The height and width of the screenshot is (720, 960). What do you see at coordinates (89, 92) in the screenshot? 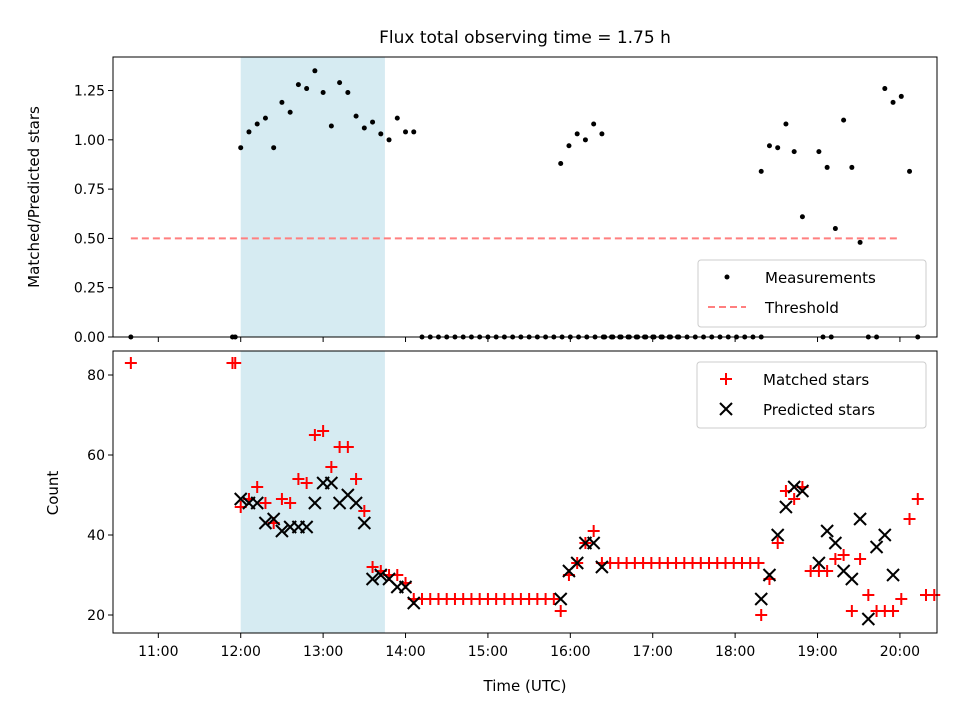
I see `y-tick-label: 1.25` at bounding box center [89, 92].